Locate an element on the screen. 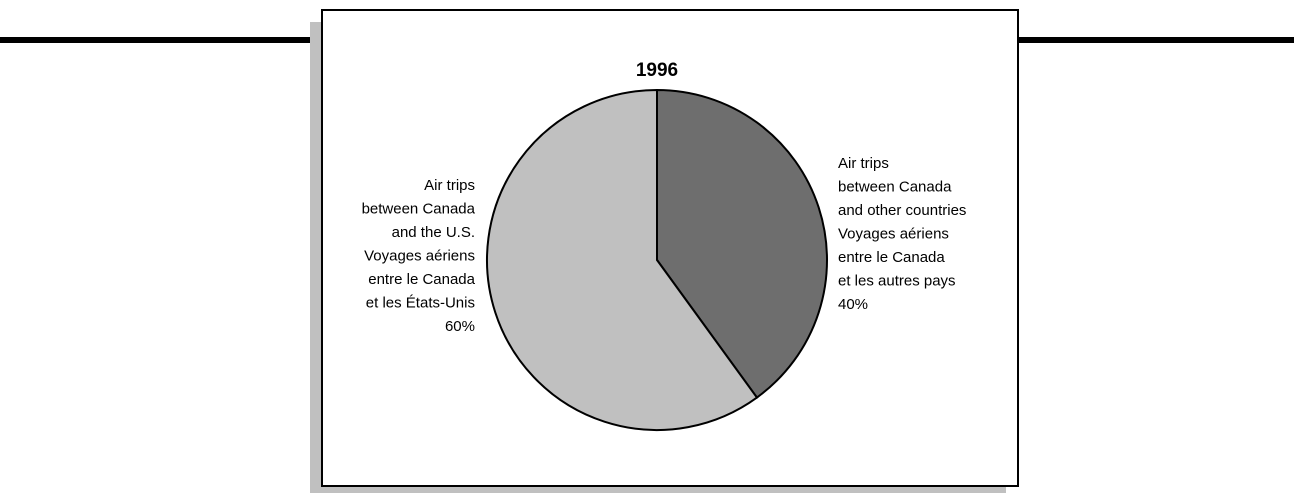  value-label: 40% is located at coordinates (853, 304).